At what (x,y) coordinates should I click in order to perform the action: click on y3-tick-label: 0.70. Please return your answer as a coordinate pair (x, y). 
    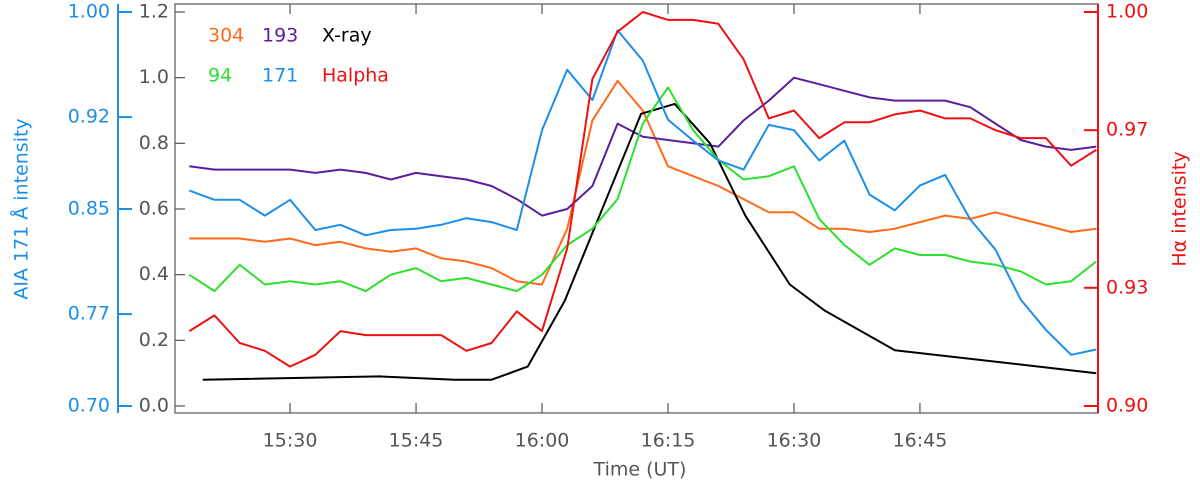
    Looking at the image, I should click on (89, 406).